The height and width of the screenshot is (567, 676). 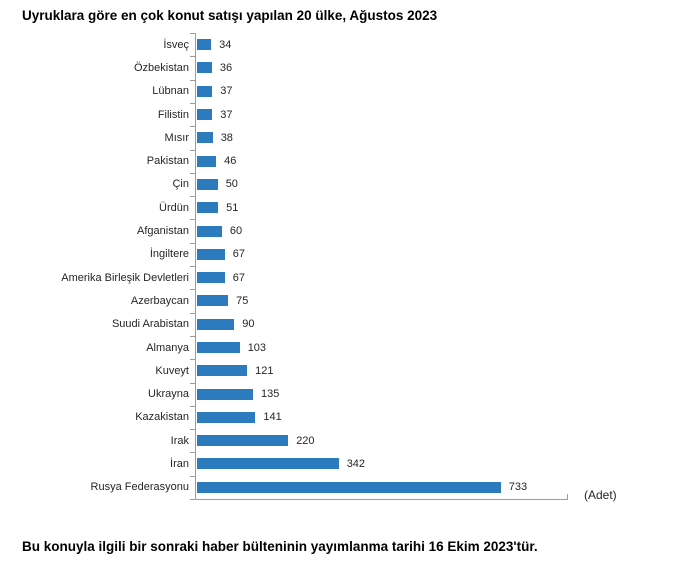 What do you see at coordinates (236, 231) in the screenshot?
I see `value-label: 60` at bounding box center [236, 231].